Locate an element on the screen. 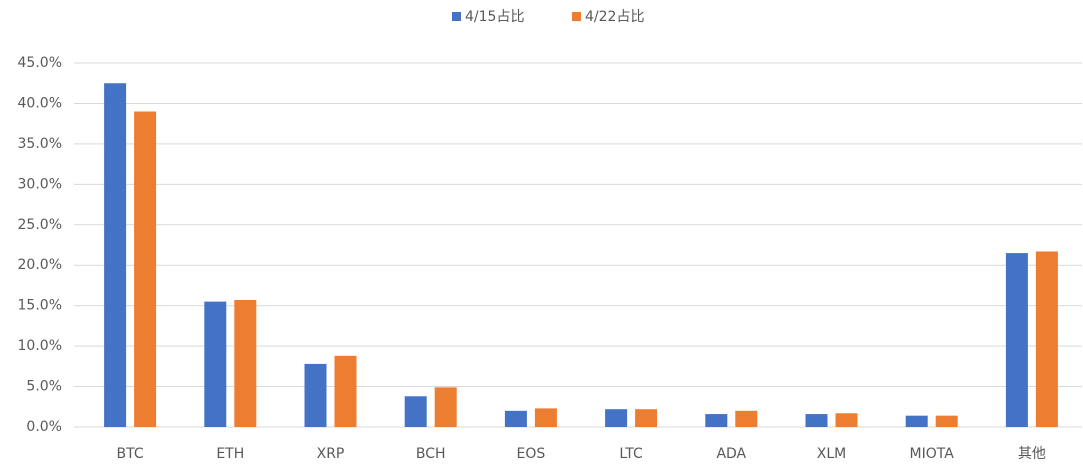  y-tick-label: 10.0% is located at coordinates (40, 346).